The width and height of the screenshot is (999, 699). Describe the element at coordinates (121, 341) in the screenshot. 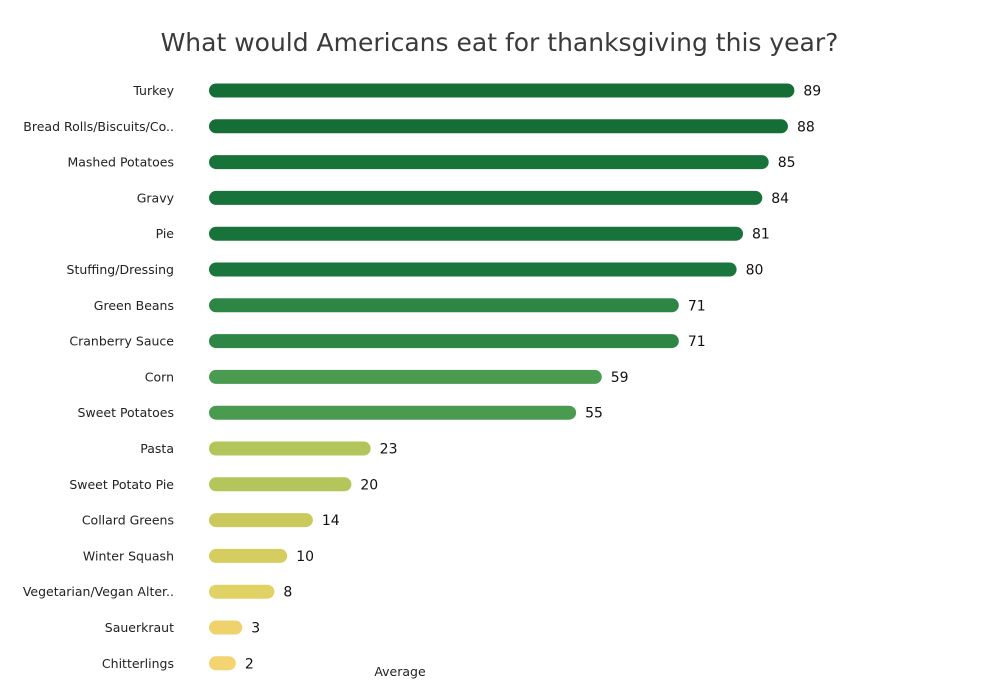

I see `category-label: Cranberry Sauce` at that location.